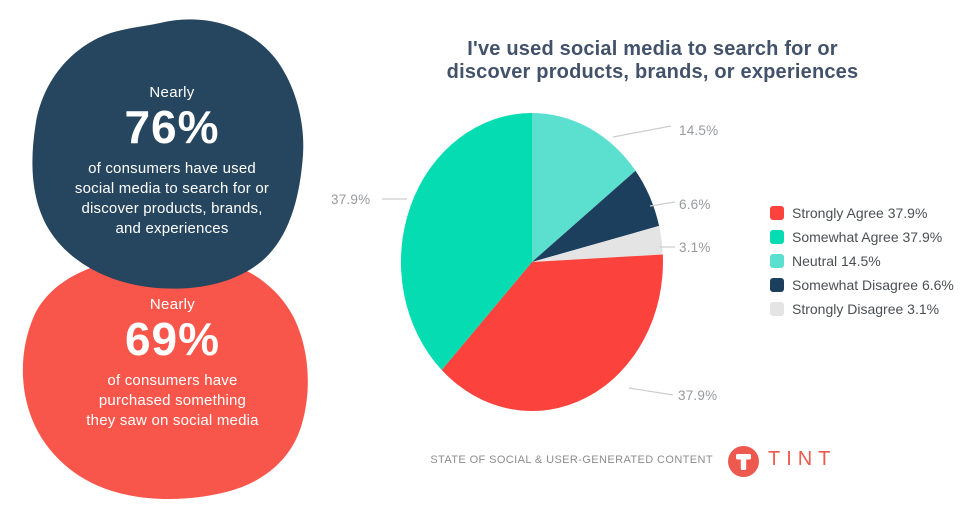  I want to click on legend-item-strongly-agree: Strongly Agree 37.9%, so click(862, 213).